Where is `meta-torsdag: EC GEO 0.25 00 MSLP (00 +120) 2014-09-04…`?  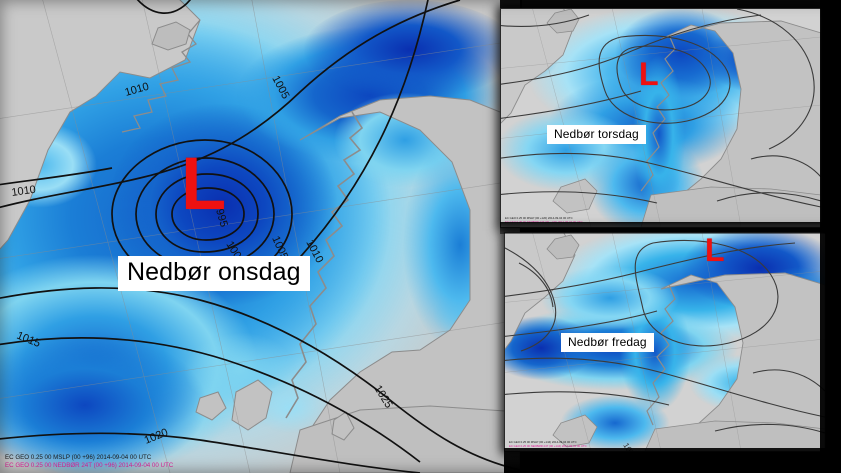 meta-torsdag: EC GEO 0.25 00 MSLP (00 +120) 2014-09-04… is located at coordinates (544, 220).